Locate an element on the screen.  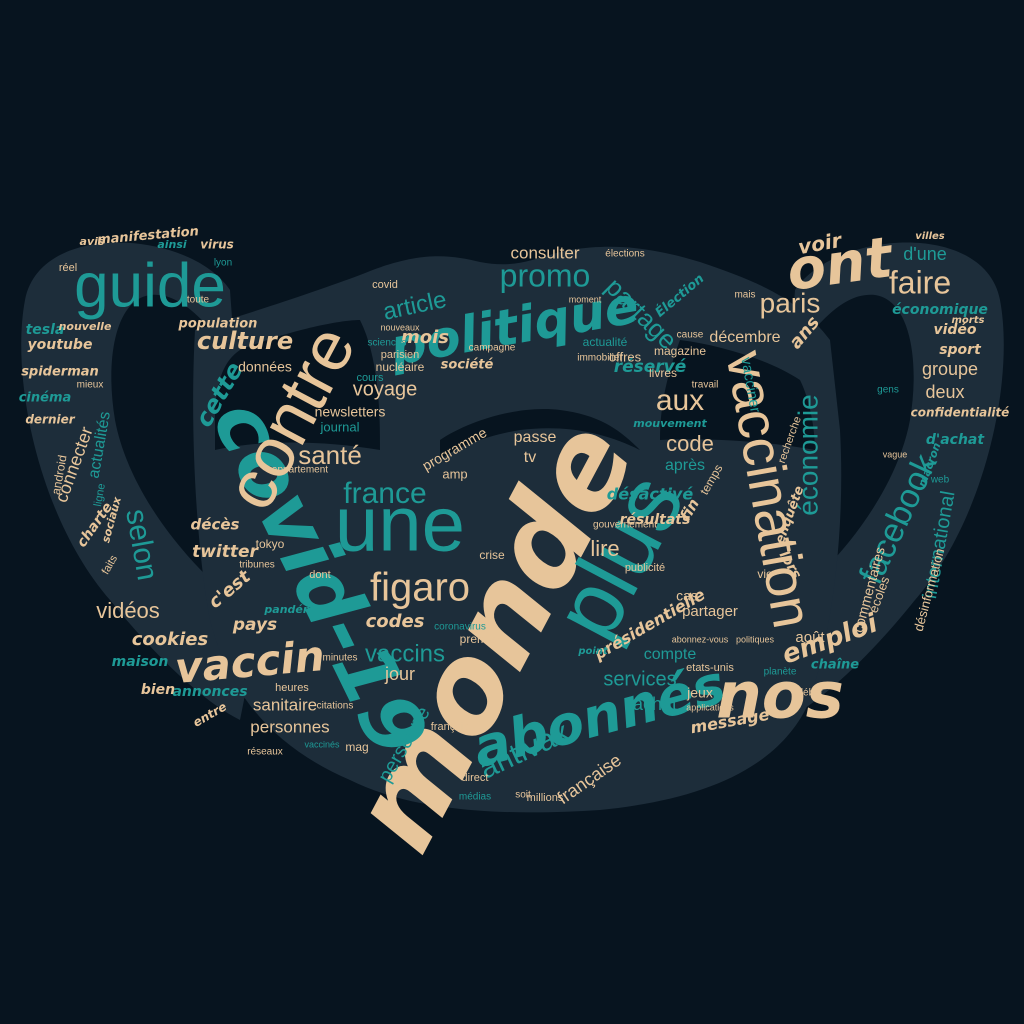
word-avis: avis is located at coordinates (92, 241).